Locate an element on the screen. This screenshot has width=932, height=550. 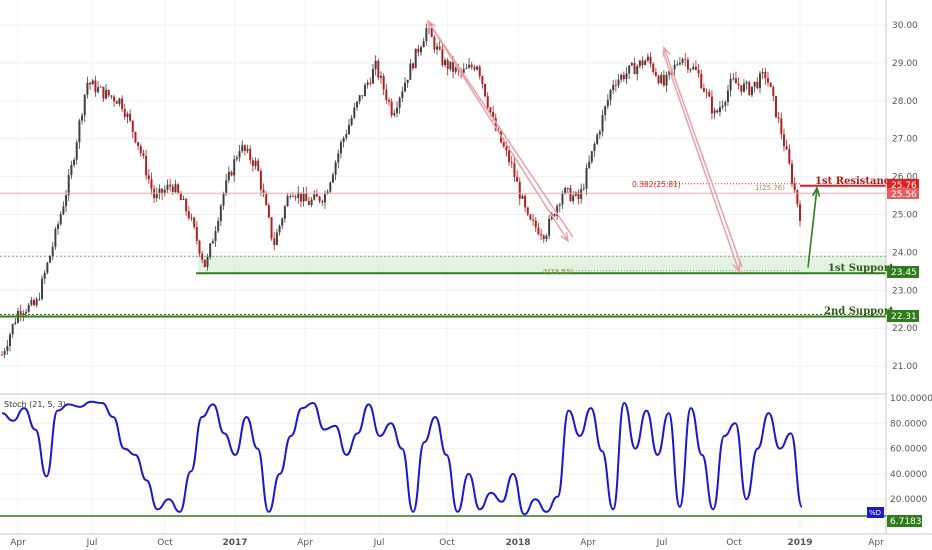
time-tick-label: Oct is located at coordinates (165, 543).